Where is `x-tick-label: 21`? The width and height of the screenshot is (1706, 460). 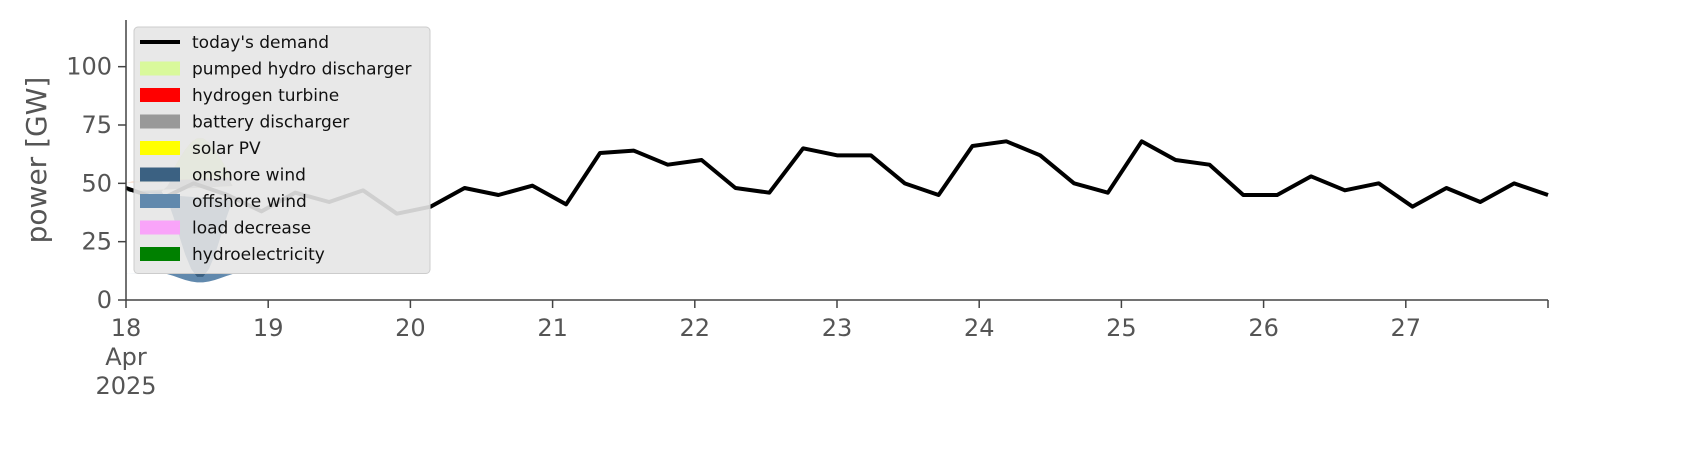
x-tick-label: 21 is located at coordinates (552, 328).